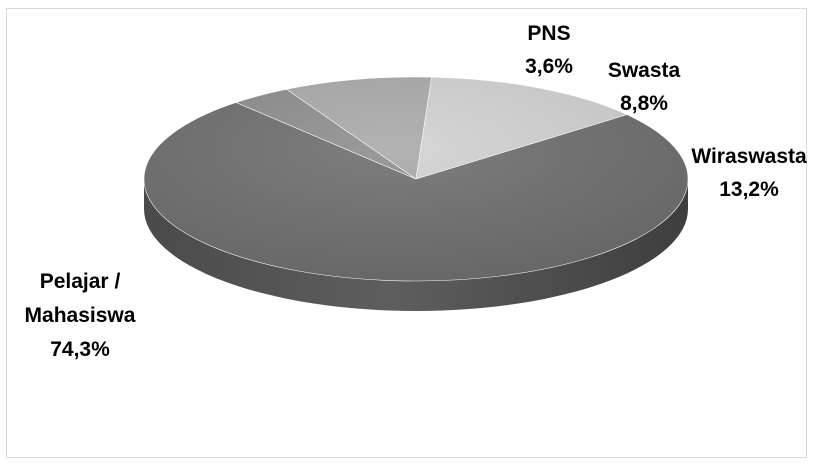 The image size is (815, 464). Describe the element at coordinates (549, 66) in the screenshot. I see `data-label-pns-value: 3,6%` at that location.